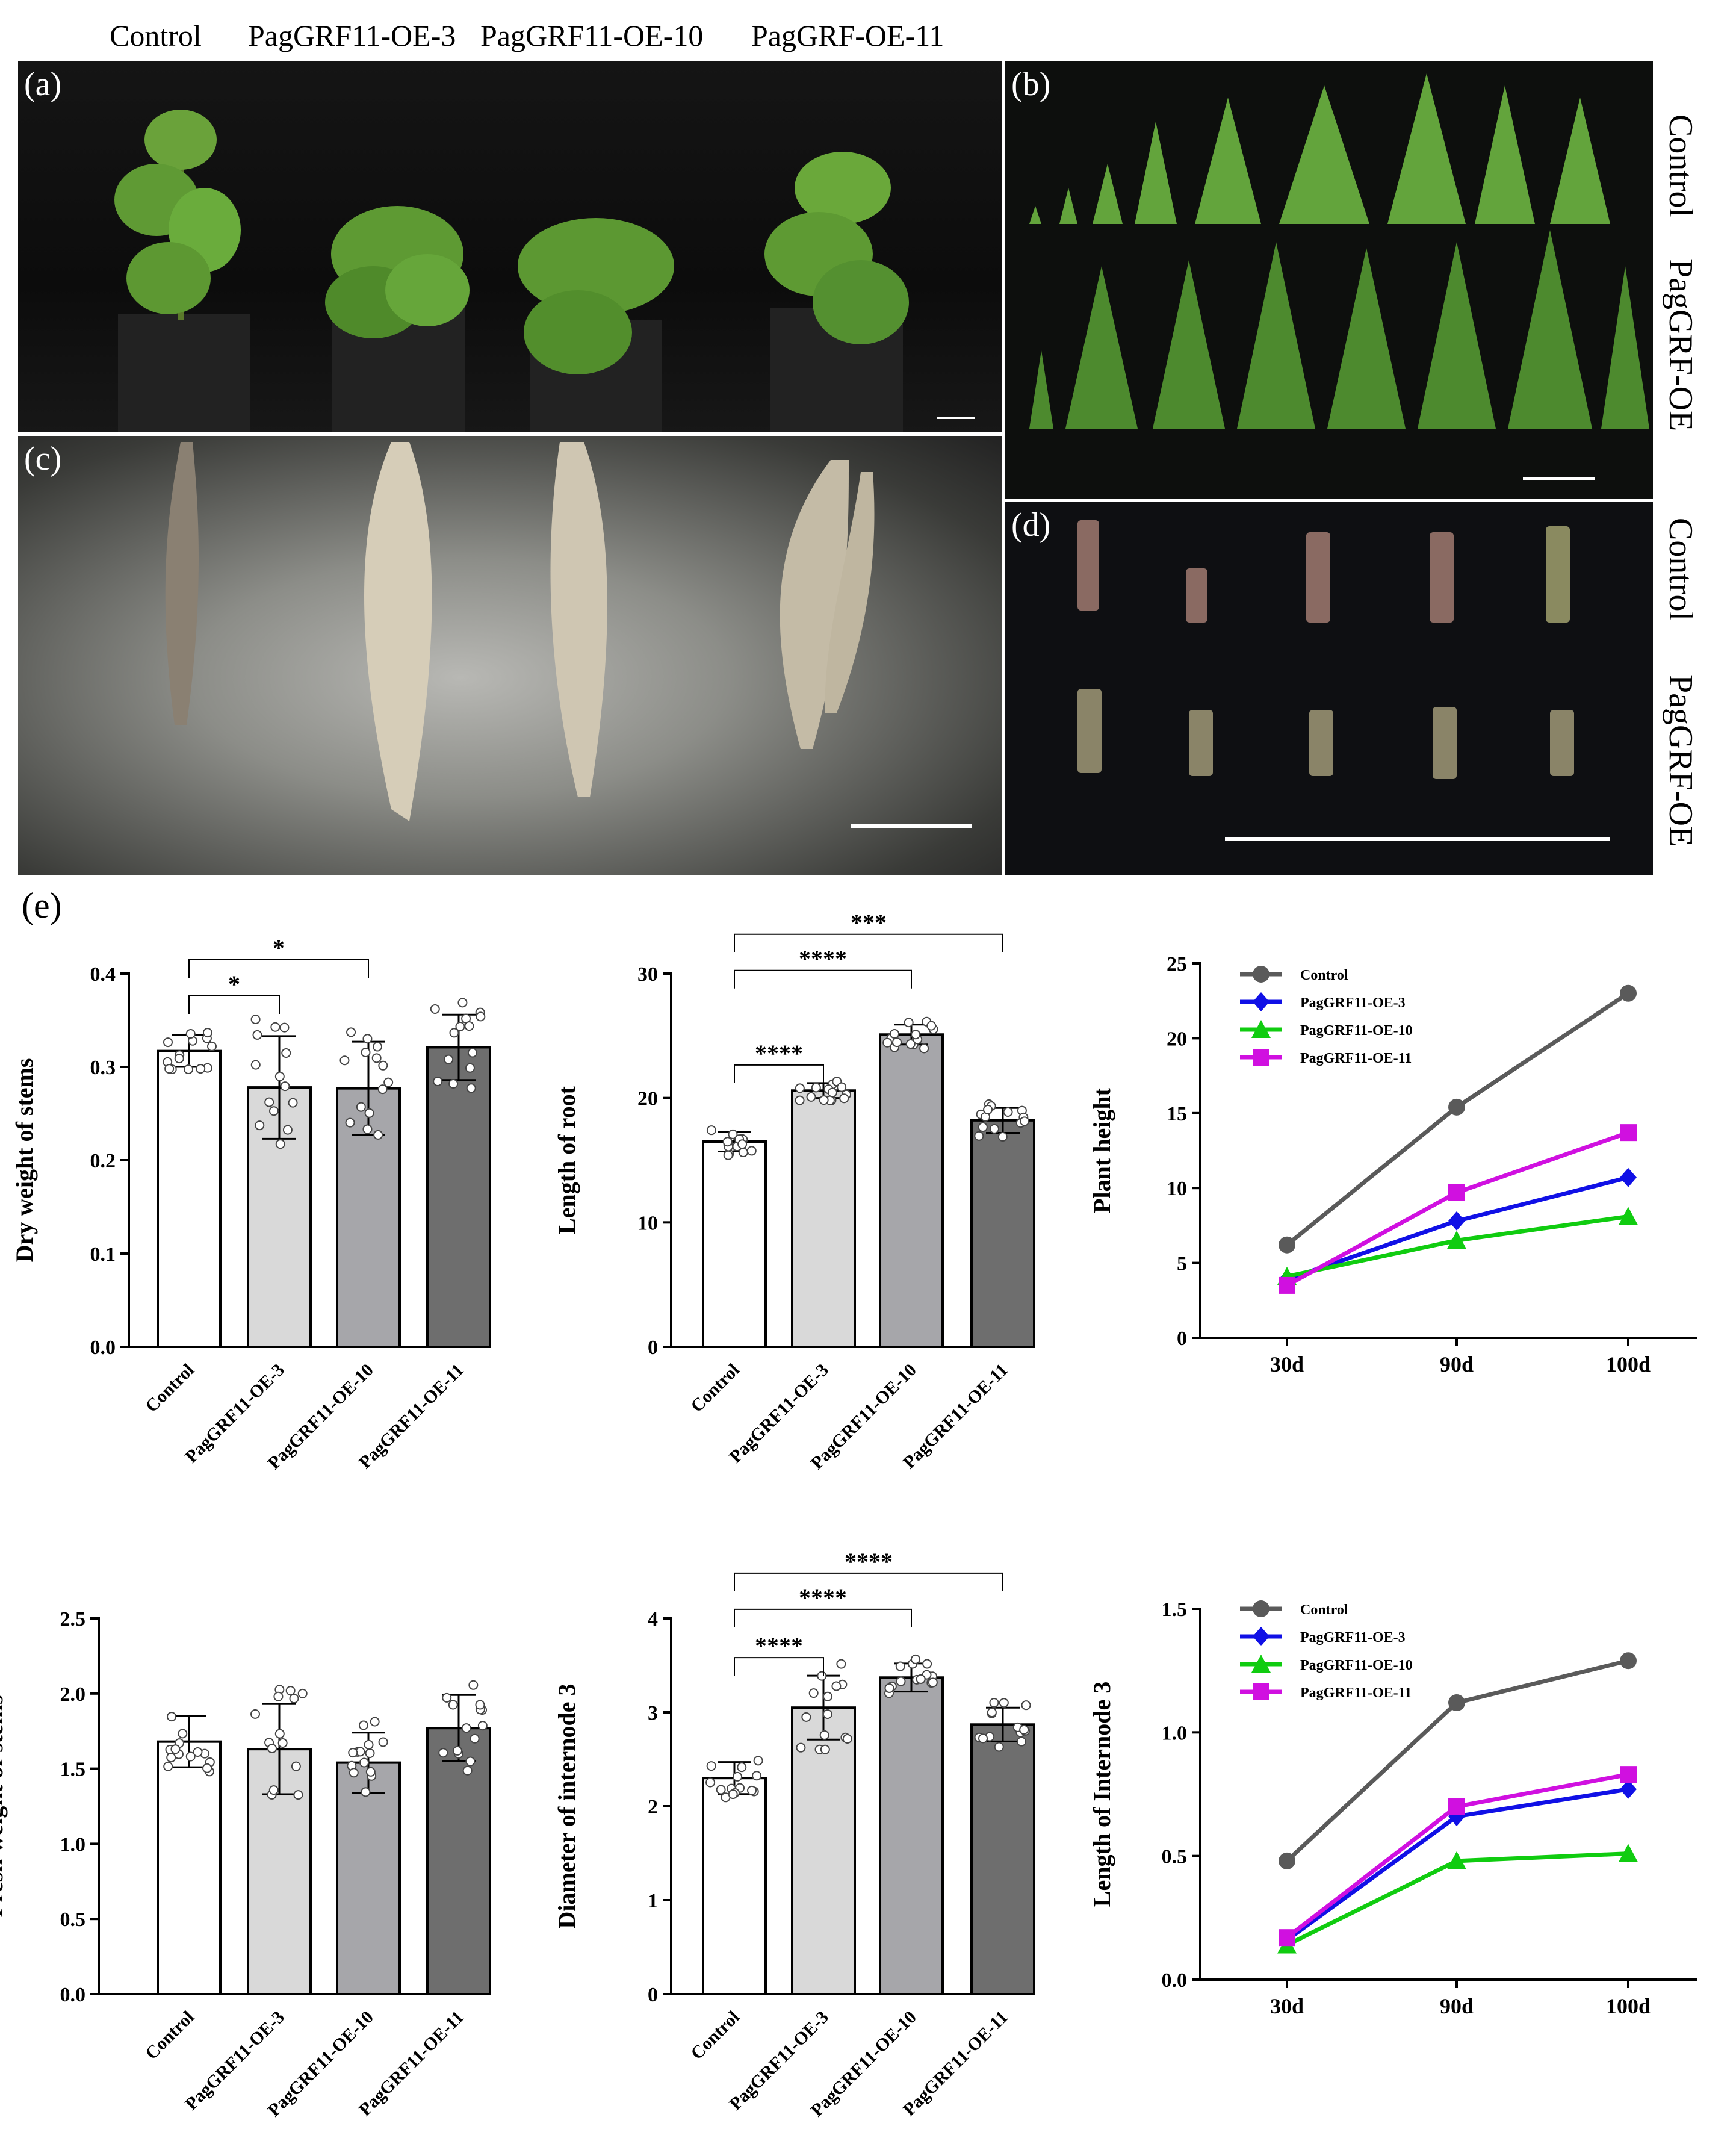  What do you see at coordinates (596, 325) in the screenshot?
I see `plant-oe10` at bounding box center [596, 325].